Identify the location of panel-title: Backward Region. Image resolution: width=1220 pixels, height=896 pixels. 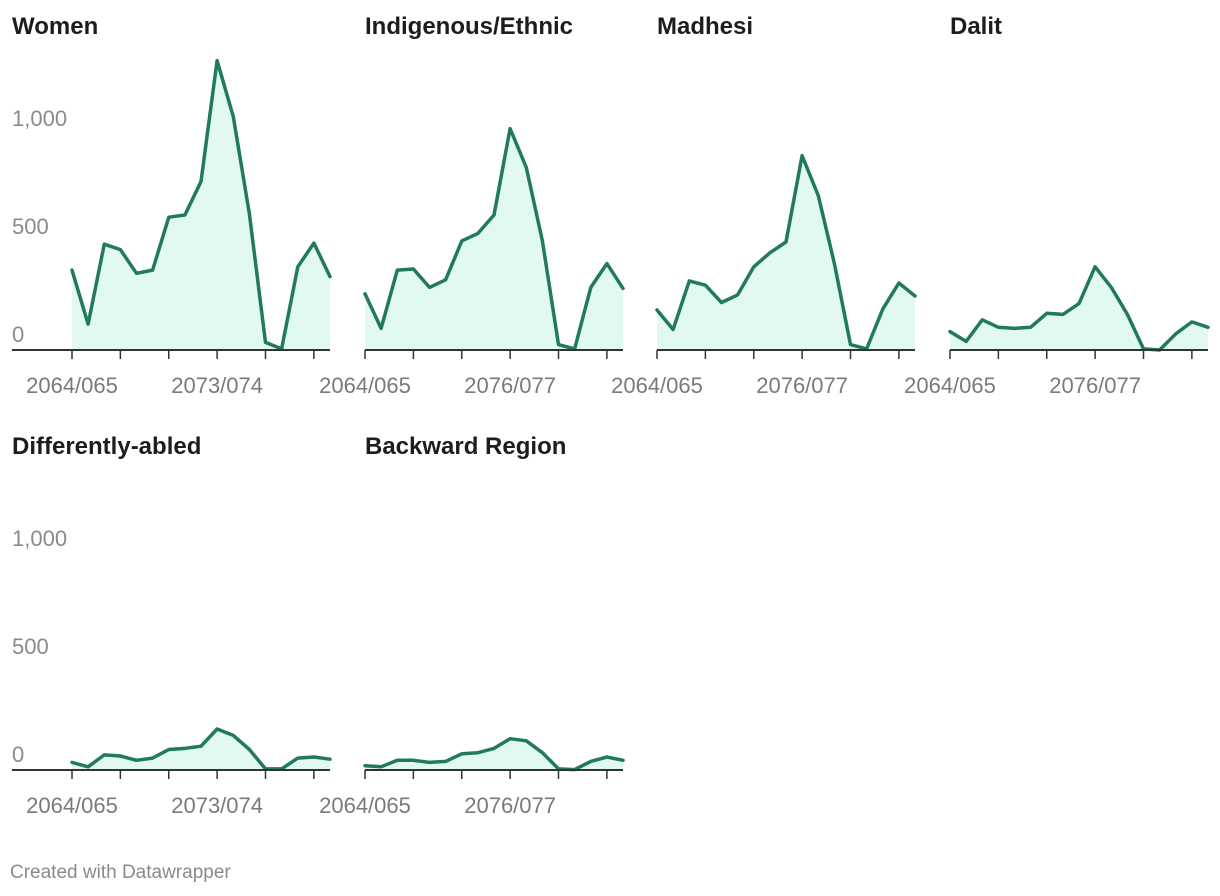
(465, 446).